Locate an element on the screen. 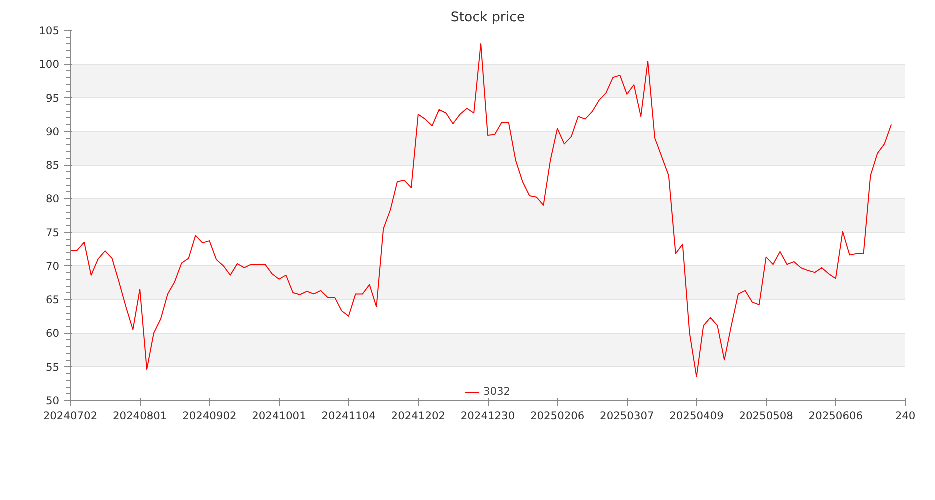  y-tick-label: 50 is located at coordinates (53, 401).